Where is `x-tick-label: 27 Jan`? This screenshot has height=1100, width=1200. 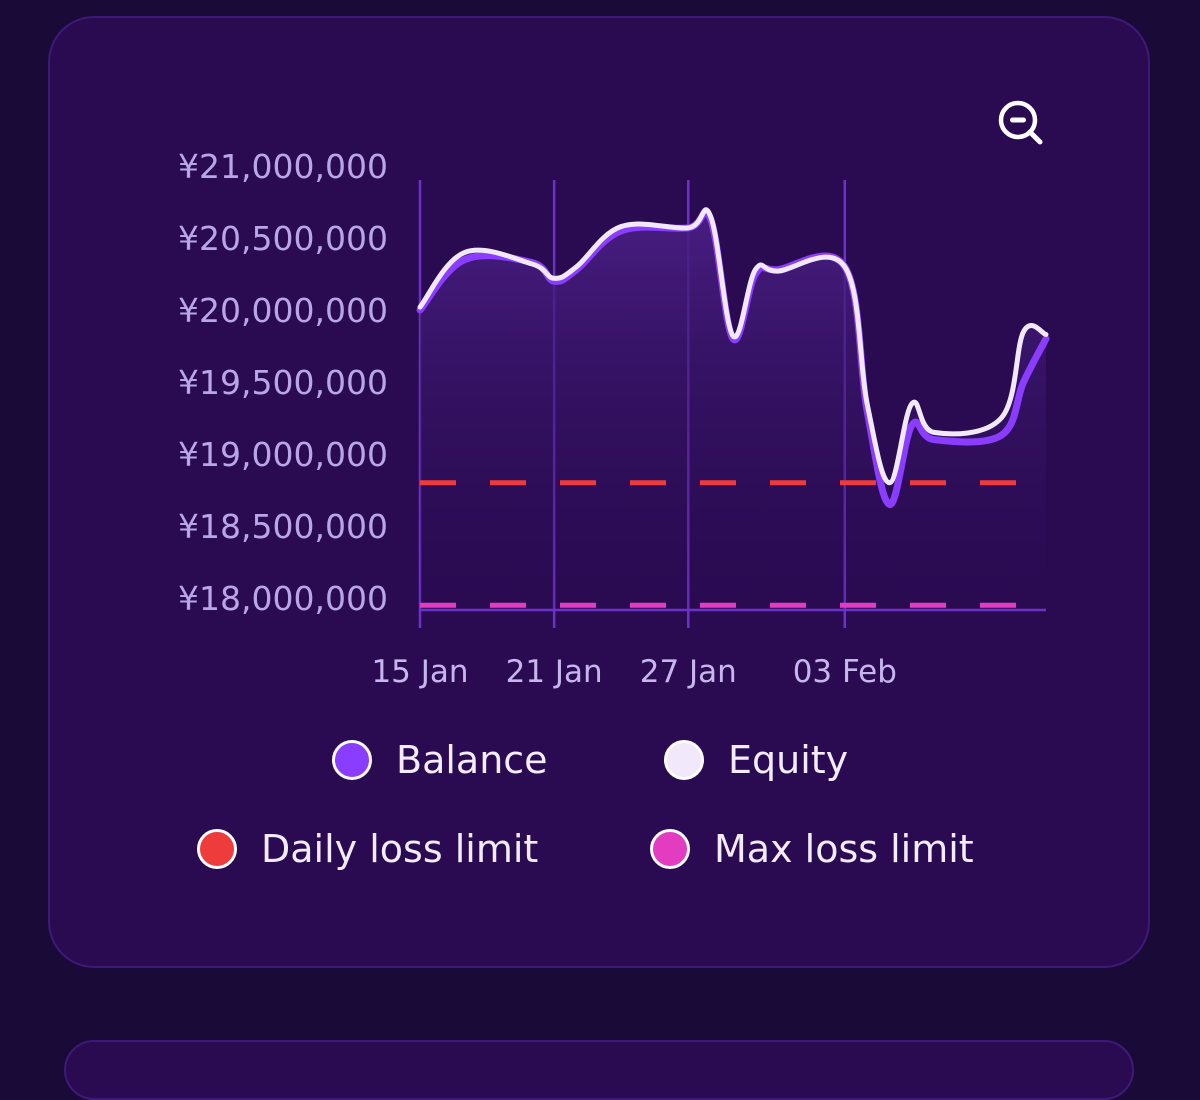 x-tick-label: 27 Jan is located at coordinates (688, 672).